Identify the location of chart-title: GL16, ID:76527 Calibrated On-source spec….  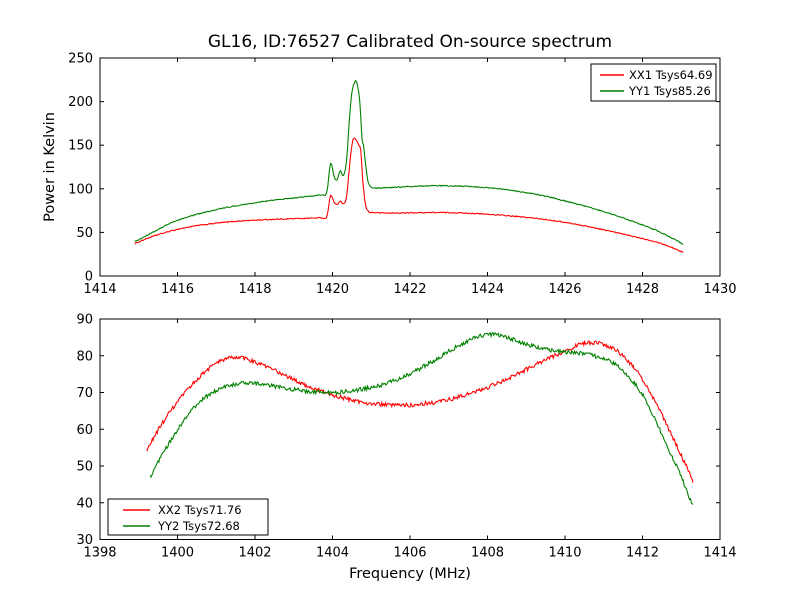
(410, 42).